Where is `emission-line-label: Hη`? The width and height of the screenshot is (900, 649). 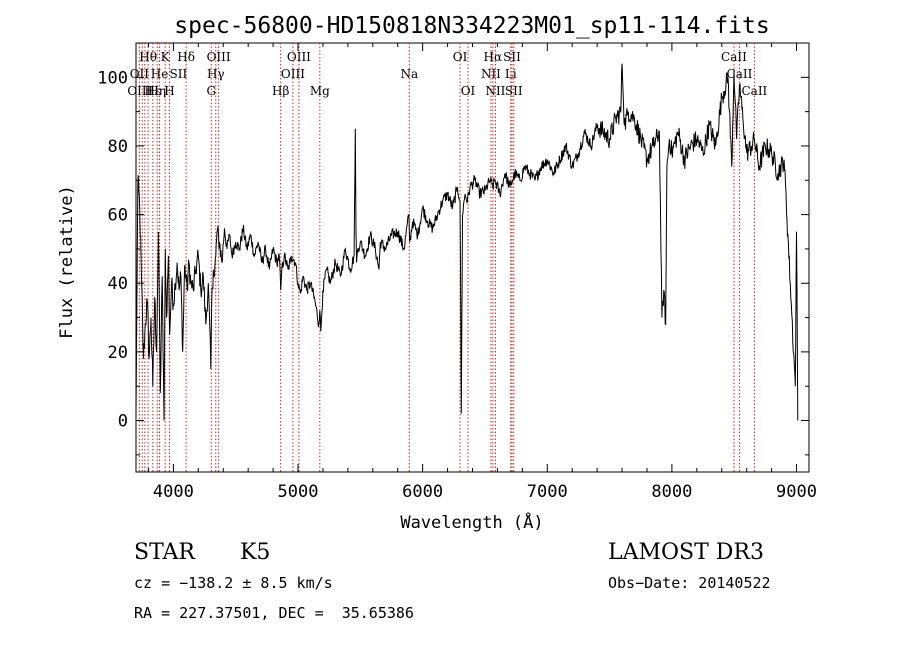 emission-line-label: Hη is located at coordinates (157, 91).